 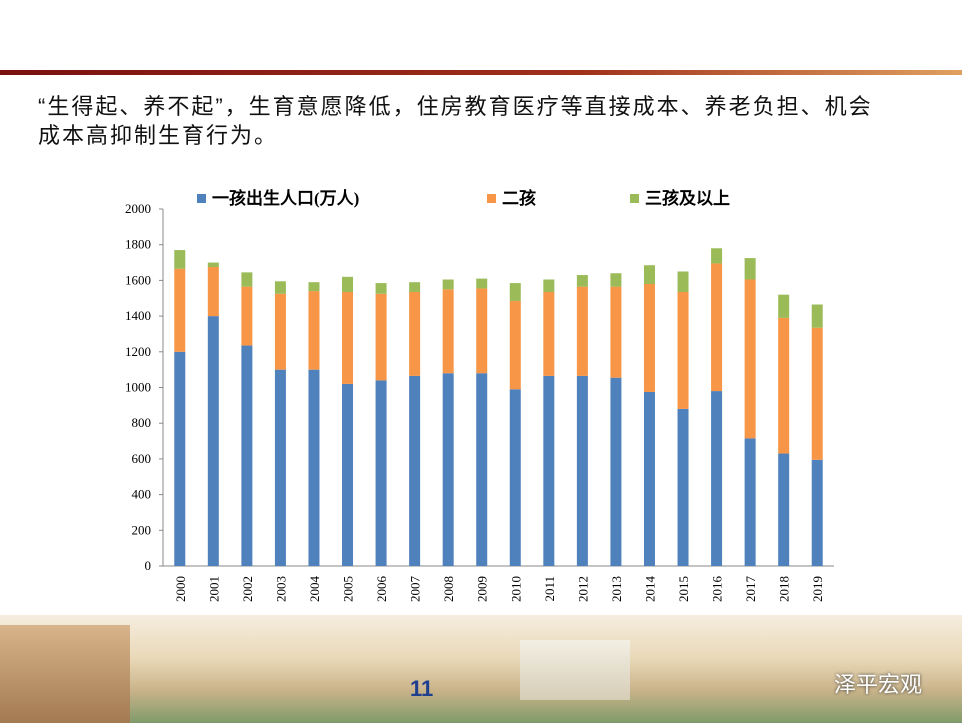 What do you see at coordinates (717, 589) in the screenshot?
I see `x-tick-label: 2016` at bounding box center [717, 589].